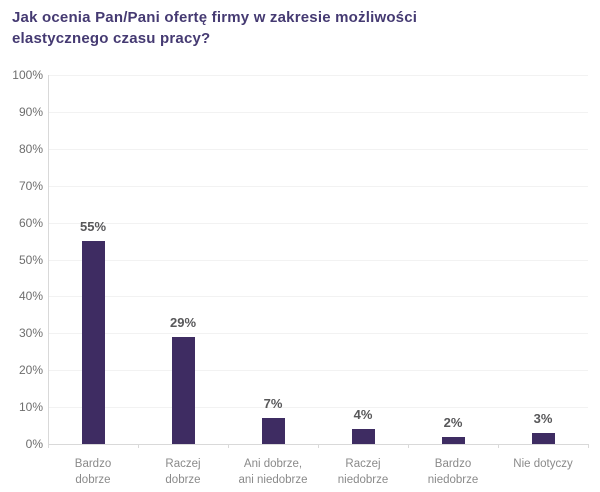 The height and width of the screenshot is (492, 600). What do you see at coordinates (30, 148) in the screenshot?
I see `y-axis-label: 80%` at bounding box center [30, 148].